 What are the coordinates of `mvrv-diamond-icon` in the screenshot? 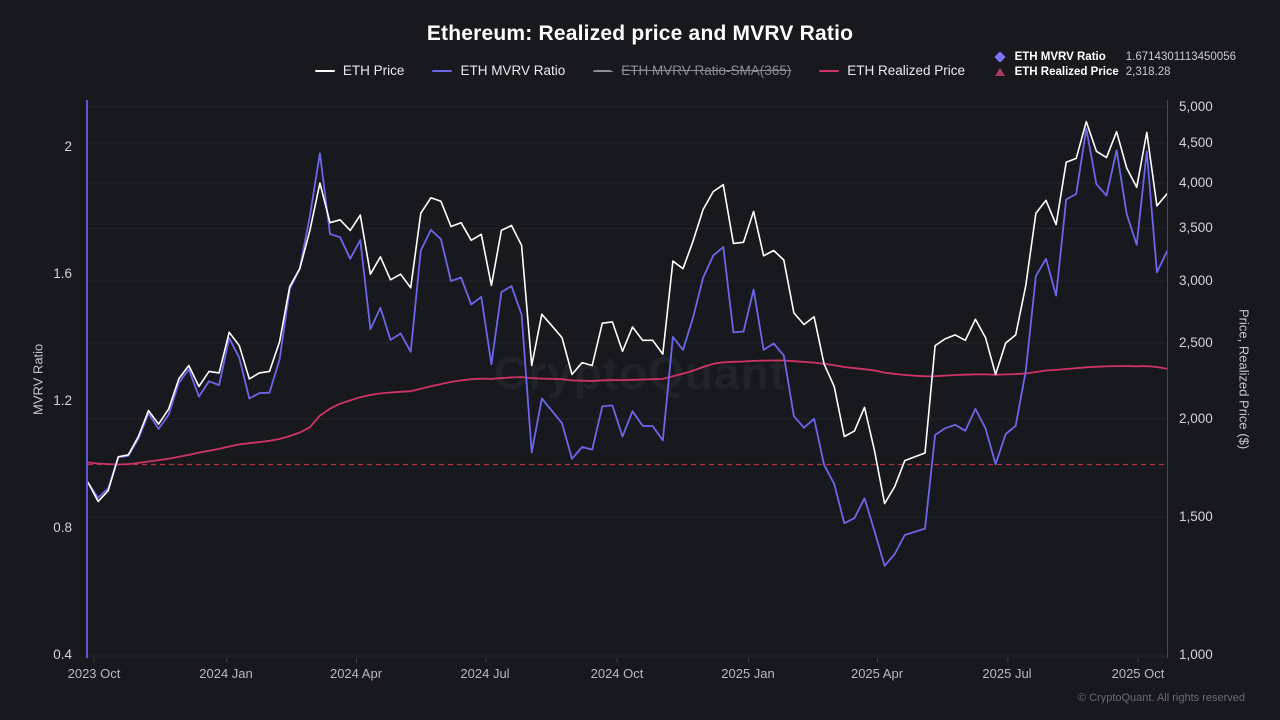 It's located at (1000, 57).